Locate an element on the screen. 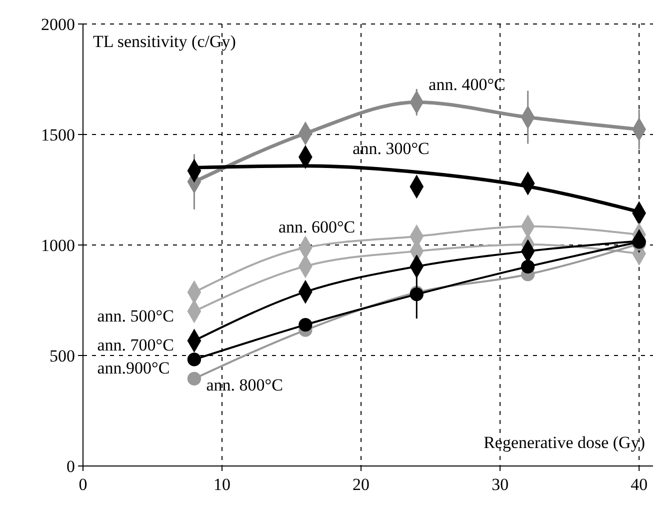 This screenshot has width=668, height=515. series-label: ann. 500°C is located at coordinates (135, 316).